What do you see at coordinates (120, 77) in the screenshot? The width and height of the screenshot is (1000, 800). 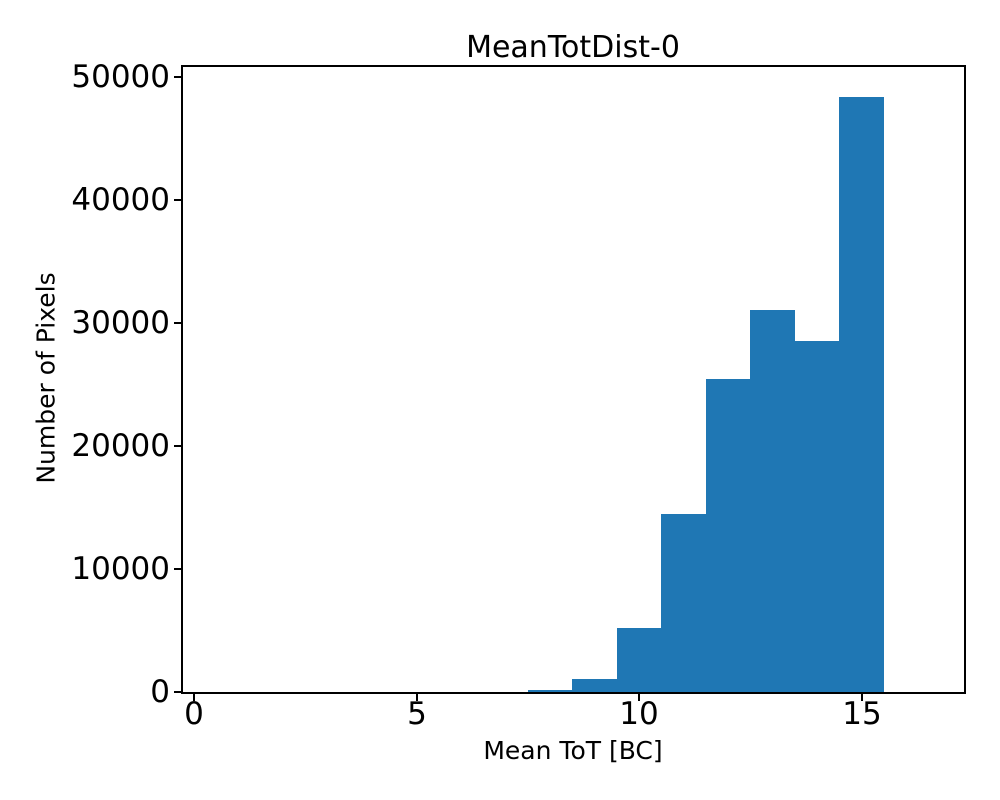 I see `y-tick-label: 50000` at bounding box center [120, 77].